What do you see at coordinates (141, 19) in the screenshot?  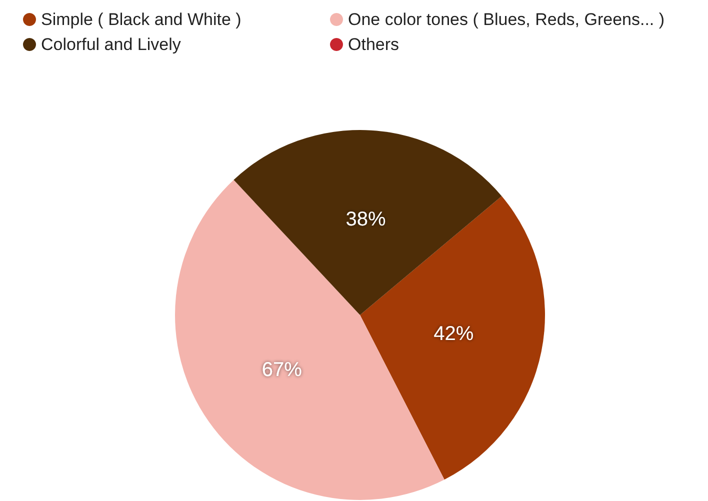 I see `legend-label: Simple ( Black and White )` at bounding box center [141, 19].